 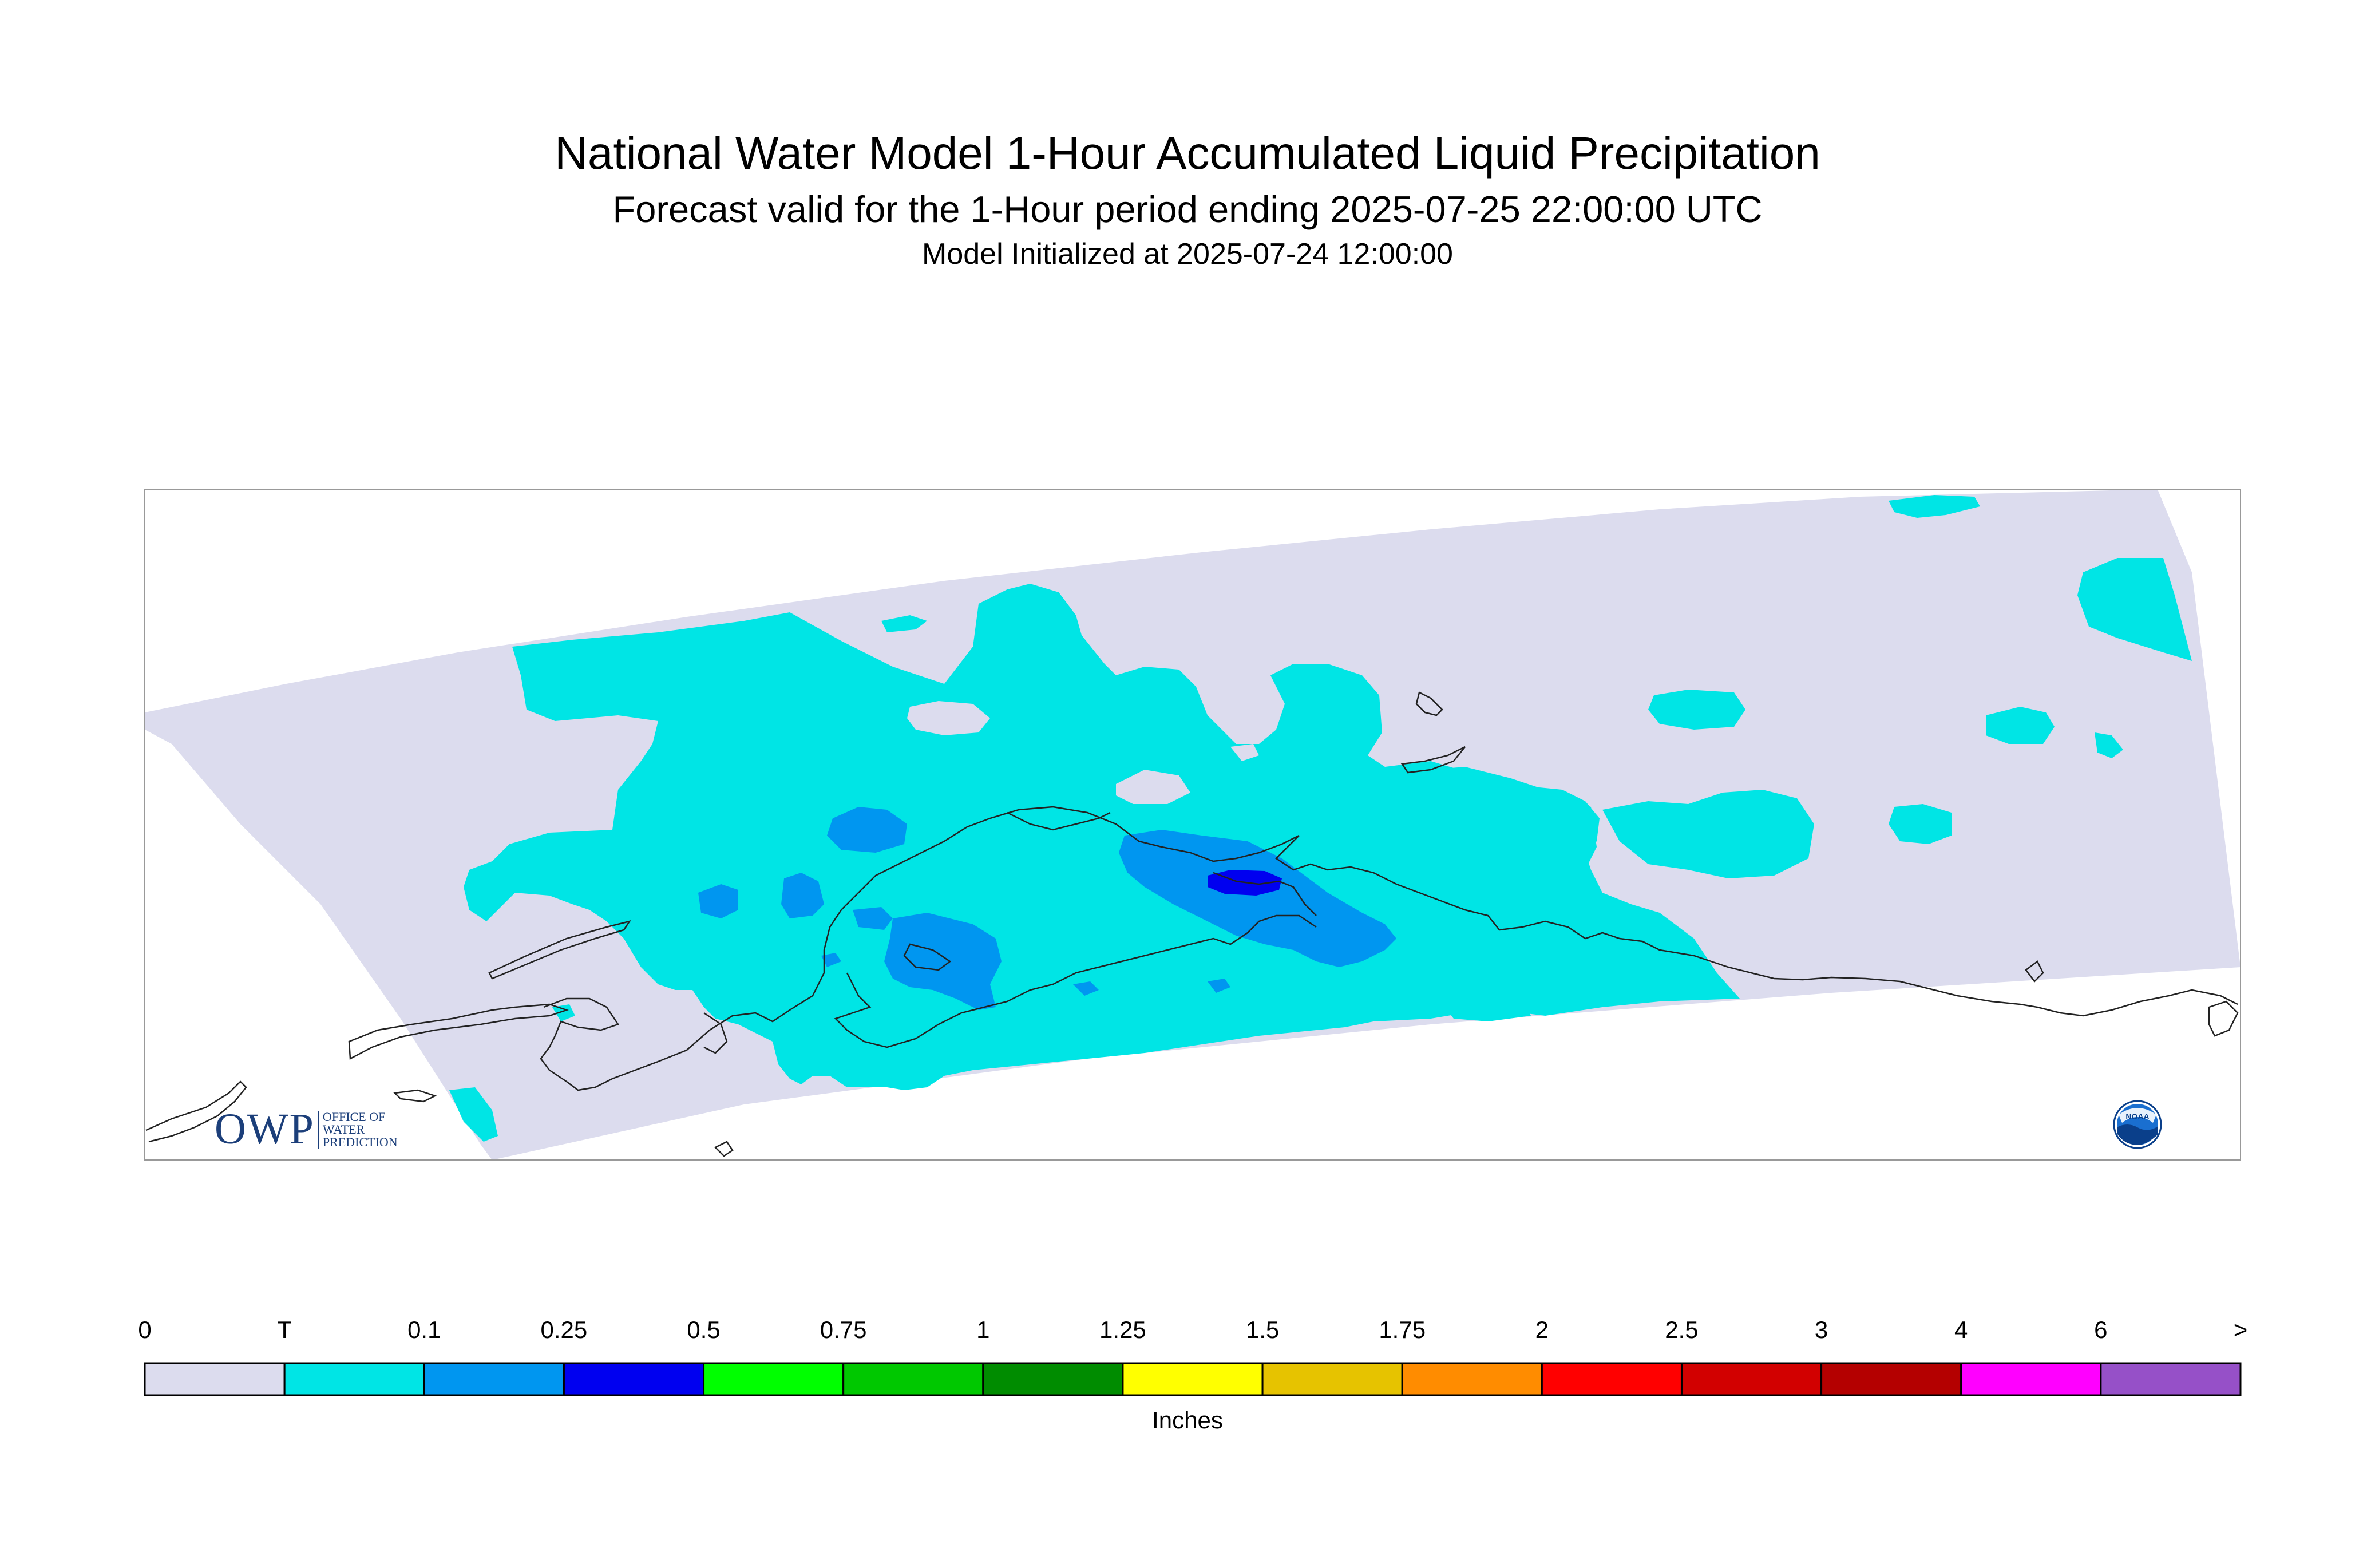 I want to click on colorbar-label: 4, so click(x=1961, y=1329).